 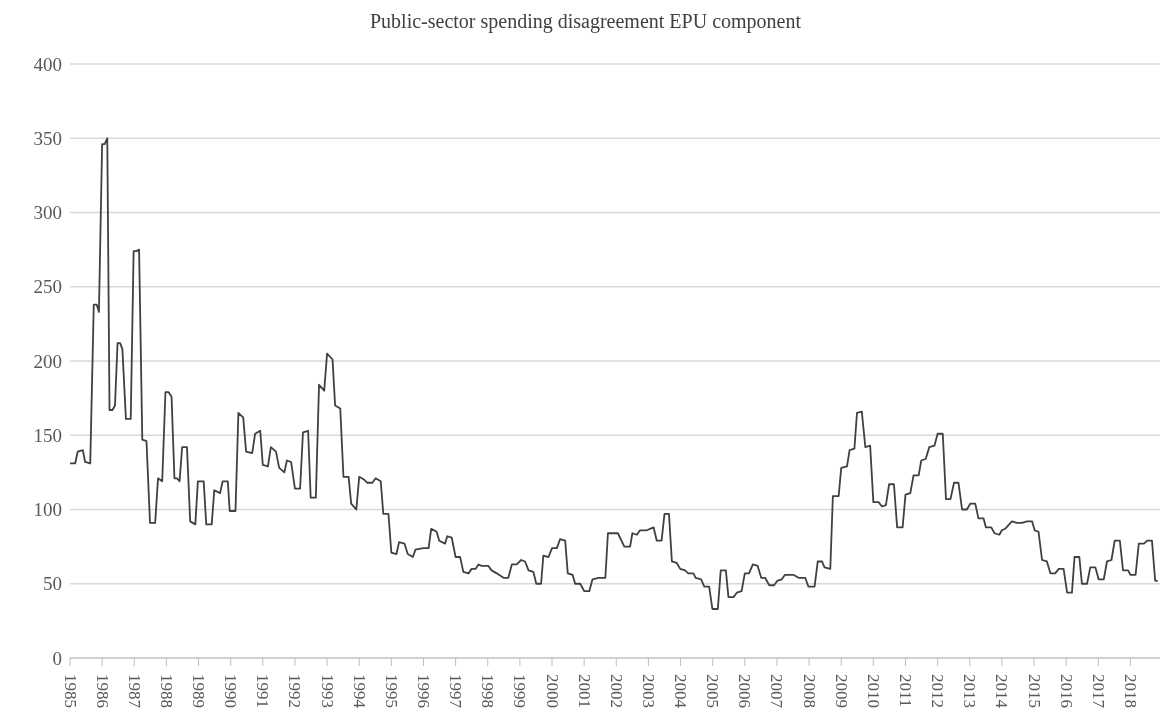 I want to click on x-tick-label: 1998, so click(x=488, y=691).